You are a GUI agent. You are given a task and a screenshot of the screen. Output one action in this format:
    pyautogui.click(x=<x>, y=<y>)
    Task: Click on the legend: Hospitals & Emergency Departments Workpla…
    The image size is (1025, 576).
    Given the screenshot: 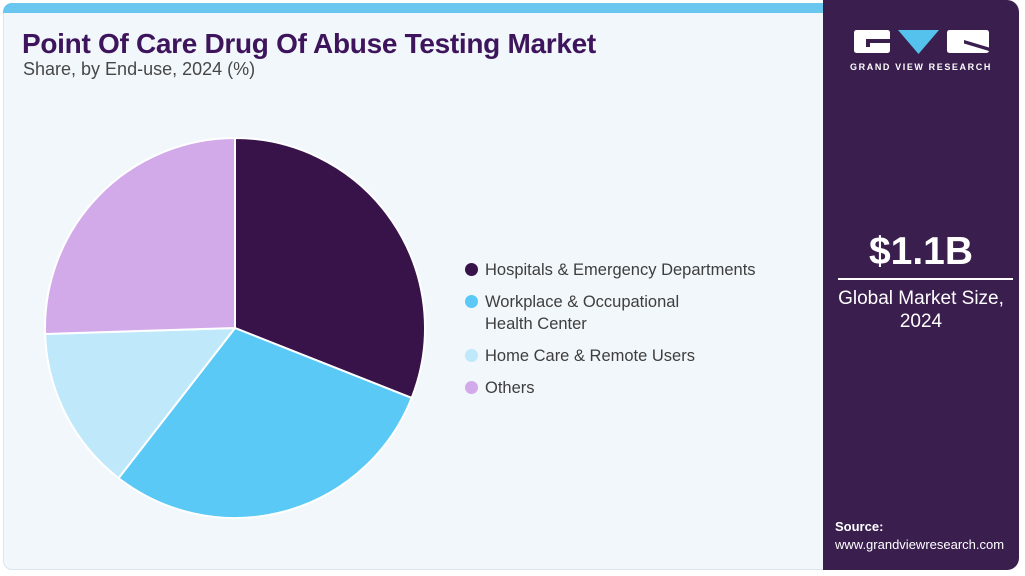 What is the action you would take?
    pyautogui.click(x=635, y=329)
    